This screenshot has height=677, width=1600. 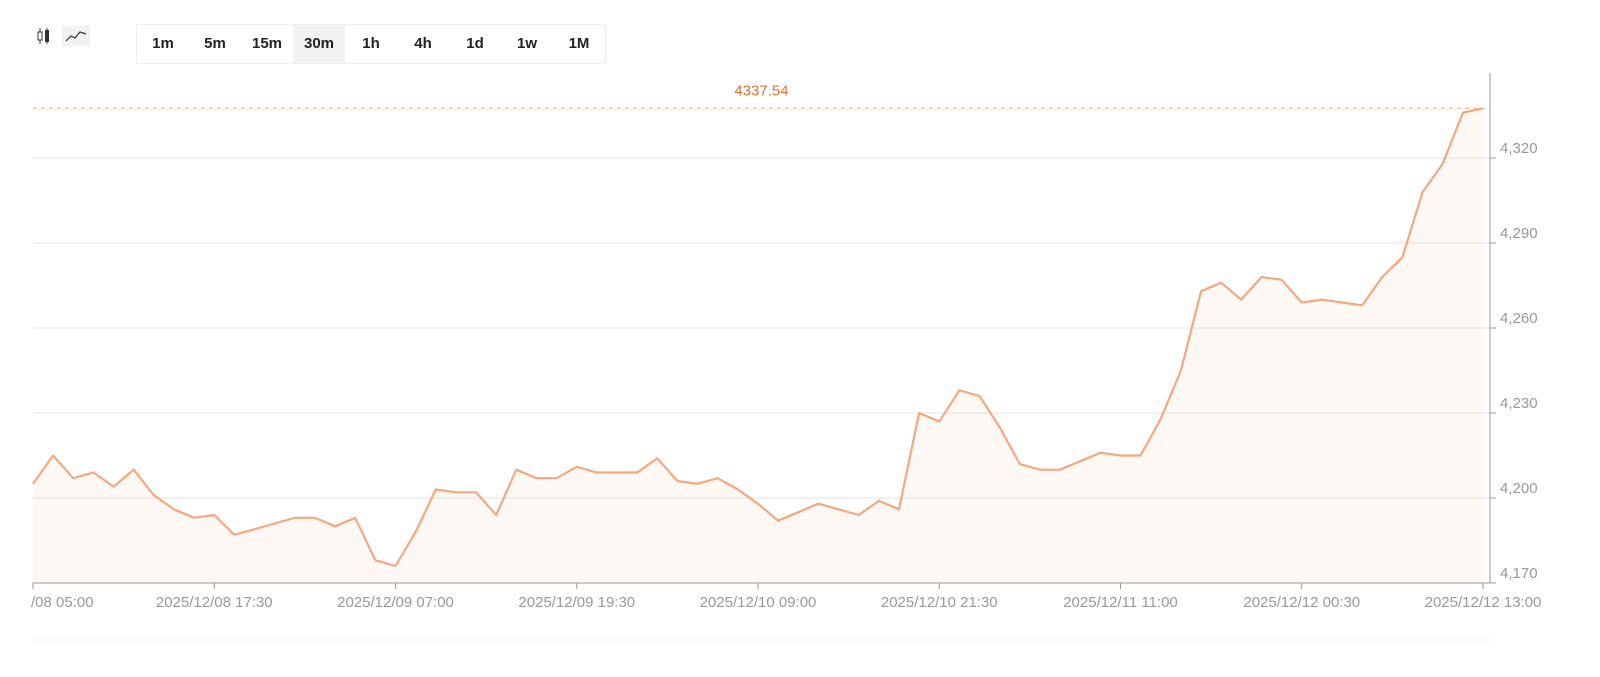 What do you see at coordinates (215, 43) in the screenshot?
I see `timeframe-button: 5m` at bounding box center [215, 43].